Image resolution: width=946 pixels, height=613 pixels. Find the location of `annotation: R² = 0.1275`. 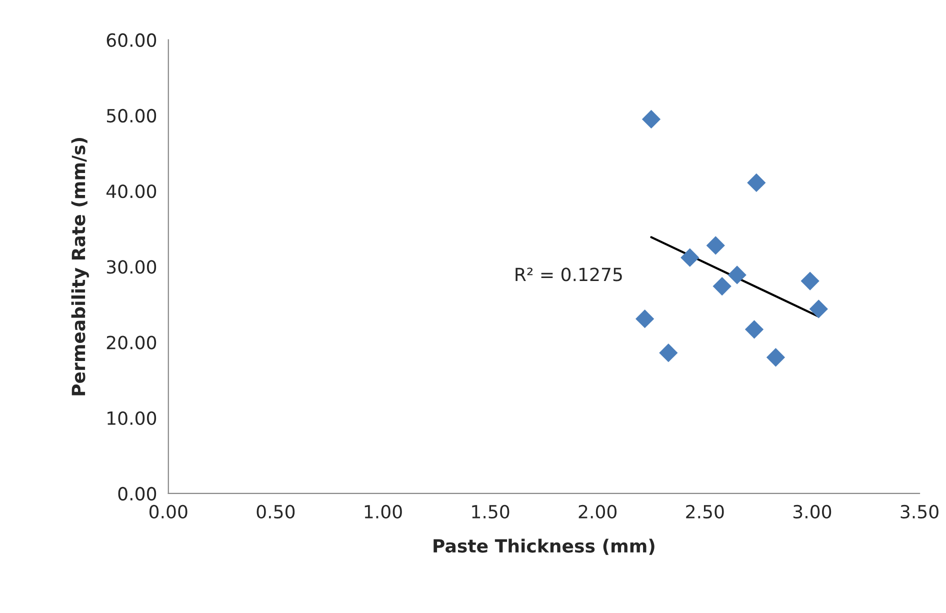

annotation: R² = 0.1275 is located at coordinates (569, 275).